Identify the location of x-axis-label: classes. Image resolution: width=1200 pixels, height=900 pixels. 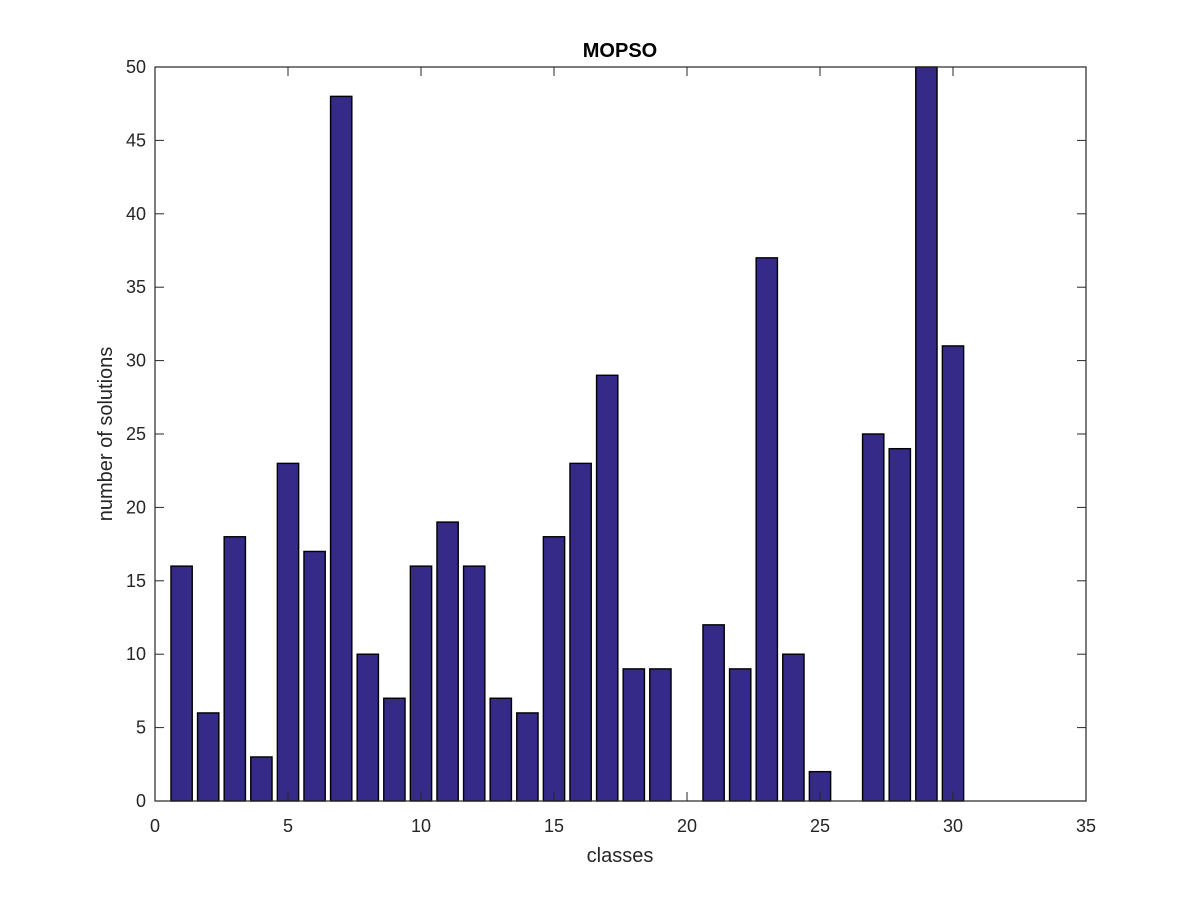
(620, 856).